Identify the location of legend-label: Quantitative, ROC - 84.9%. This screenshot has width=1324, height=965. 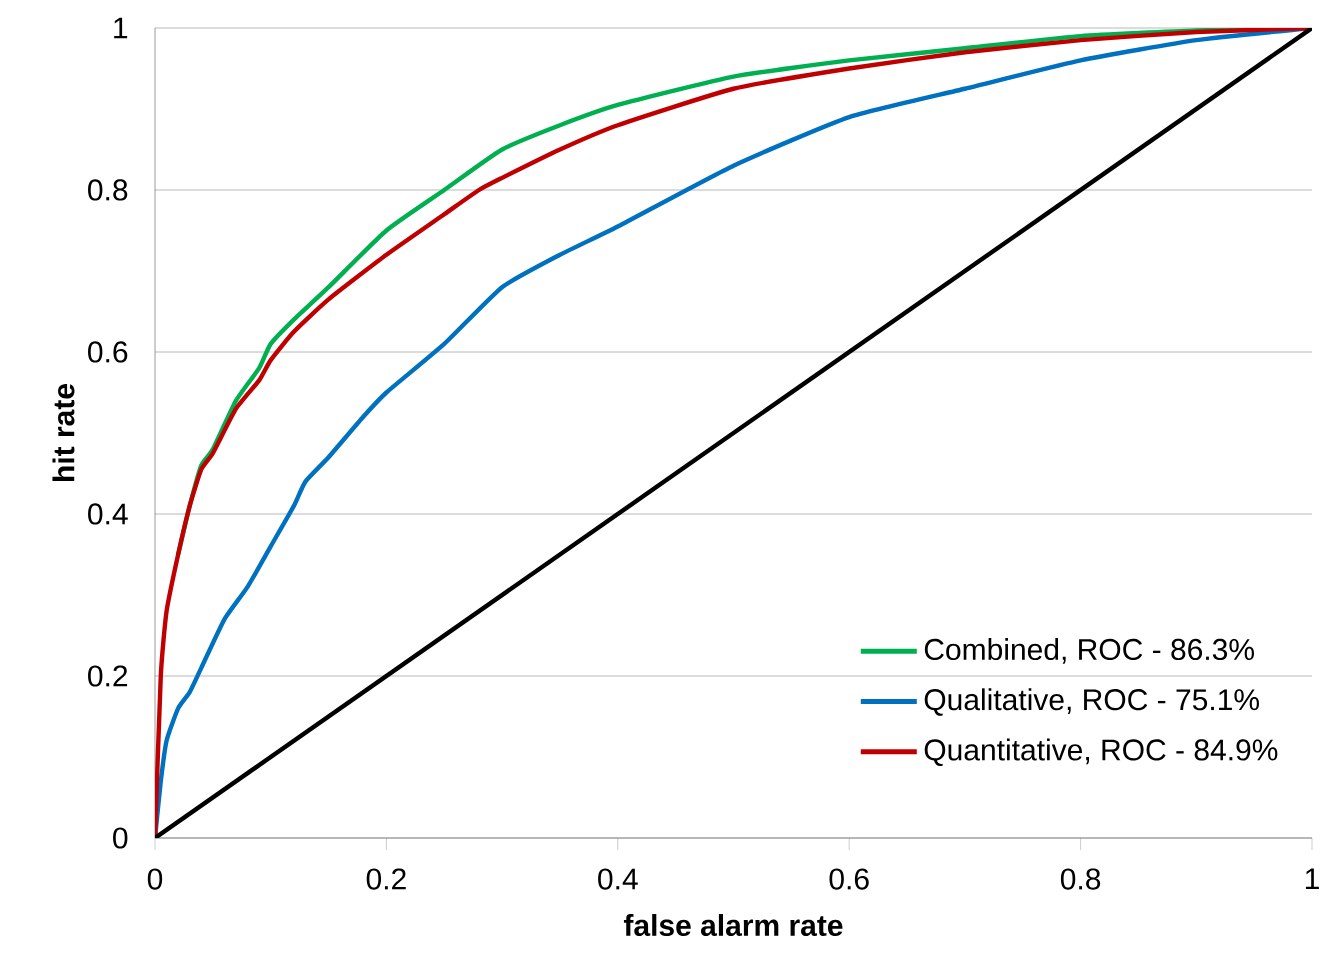
(1101, 752).